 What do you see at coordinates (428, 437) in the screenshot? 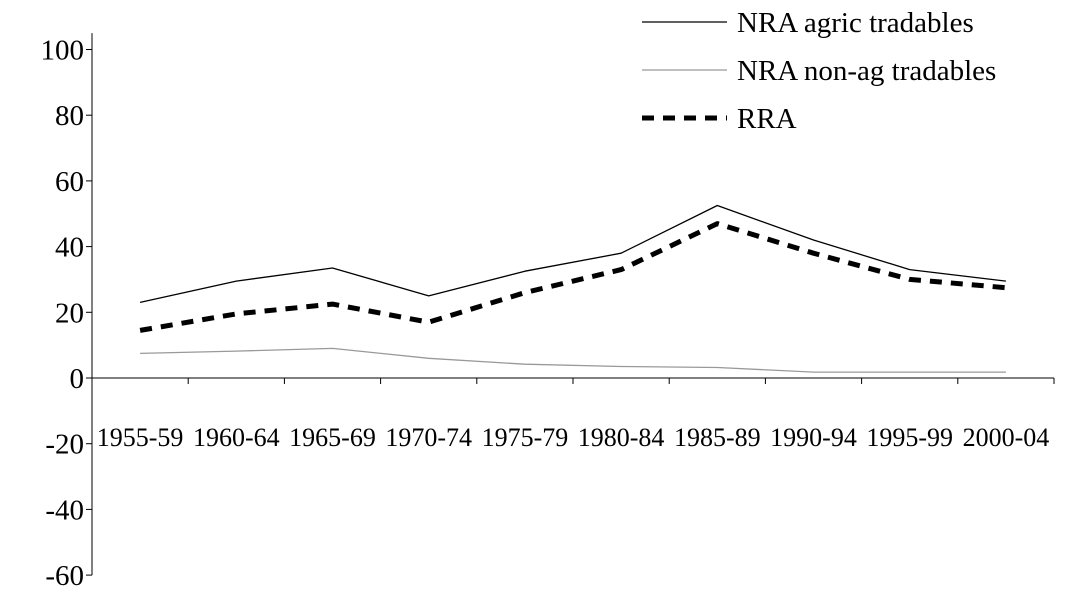
I see `x-tick-label: 1970-74` at bounding box center [428, 437].